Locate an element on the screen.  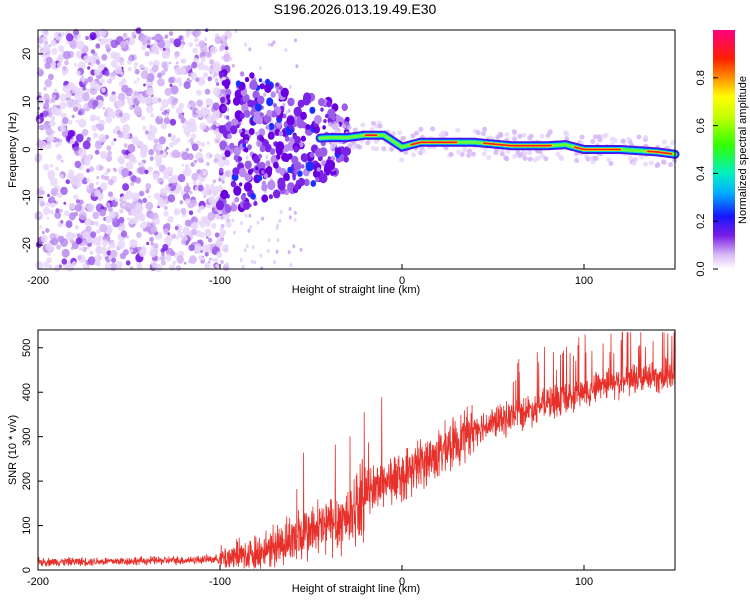
snr-x-tick-label: -100 is located at coordinates (220, 582).